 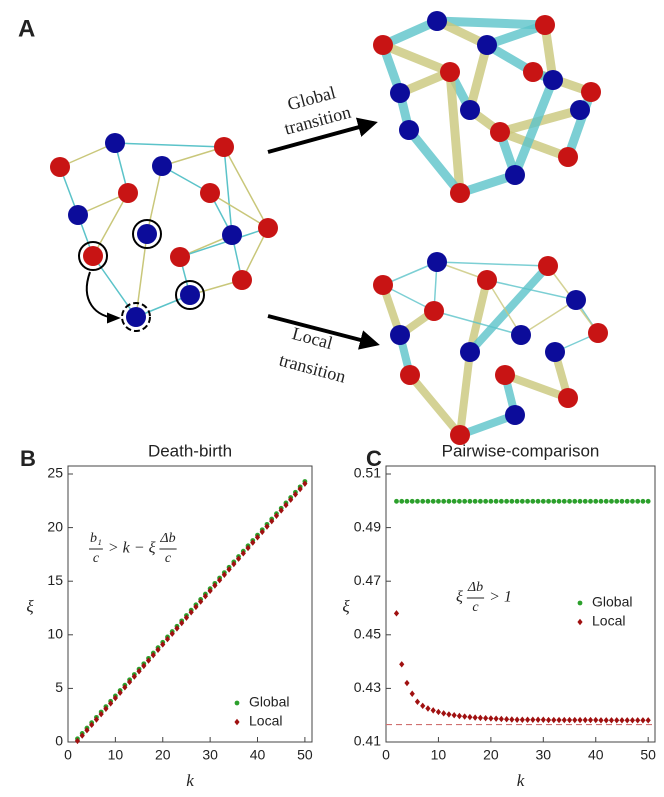 What do you see at coordinates (439, 755) in the screenshot?
I see `x-tick-label: 10` at bounding box center [439, 755].